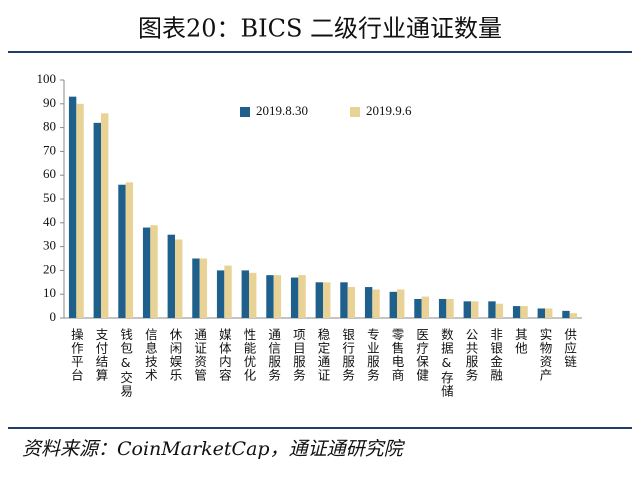 This screenshot has width=640, height=478. I want to click on x-tick-label: 性能优化, so click(249, 355).